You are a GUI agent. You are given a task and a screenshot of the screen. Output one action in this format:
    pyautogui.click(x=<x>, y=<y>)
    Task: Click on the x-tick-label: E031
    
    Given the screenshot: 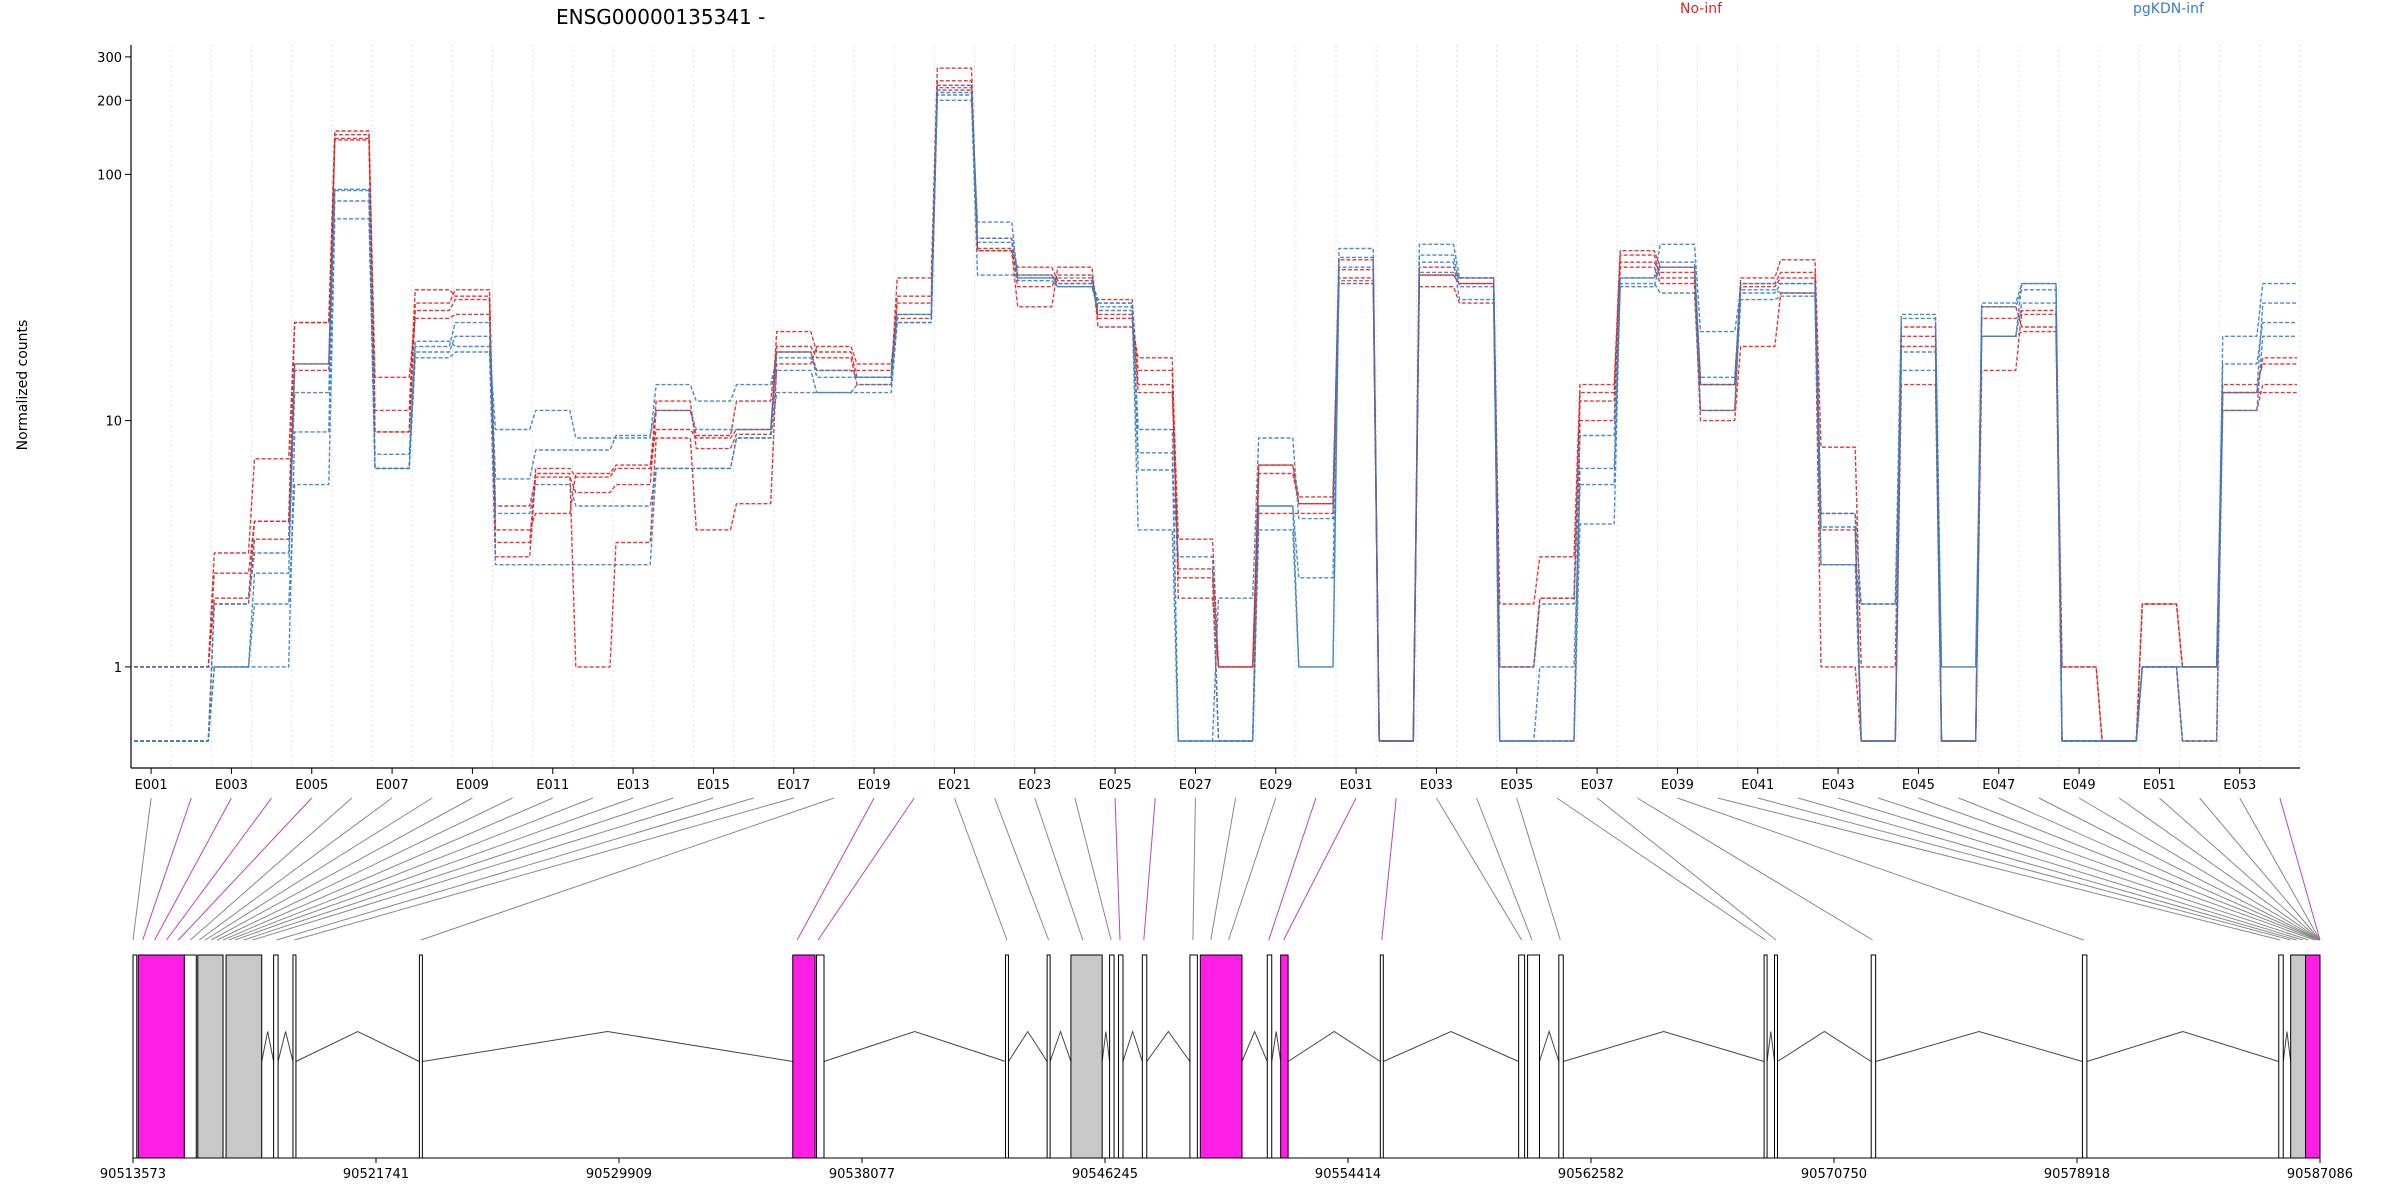 What is the action you would take?
    pyautogui.click(x=1356, y=785)
    